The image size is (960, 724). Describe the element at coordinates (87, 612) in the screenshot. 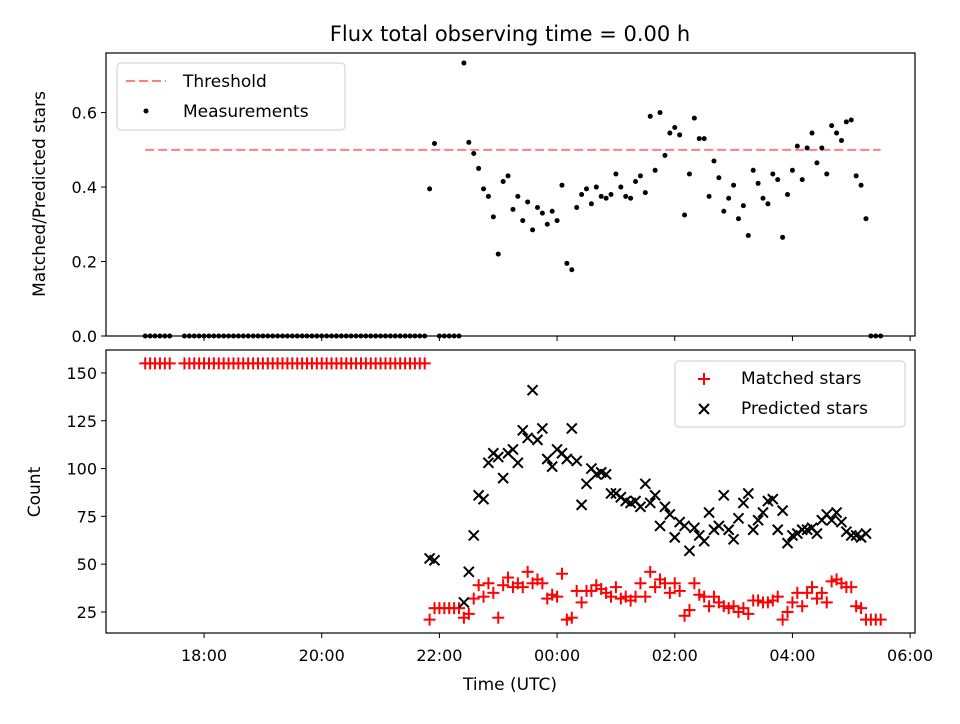

I see `bottom-y-tick-label: 25` at that location.